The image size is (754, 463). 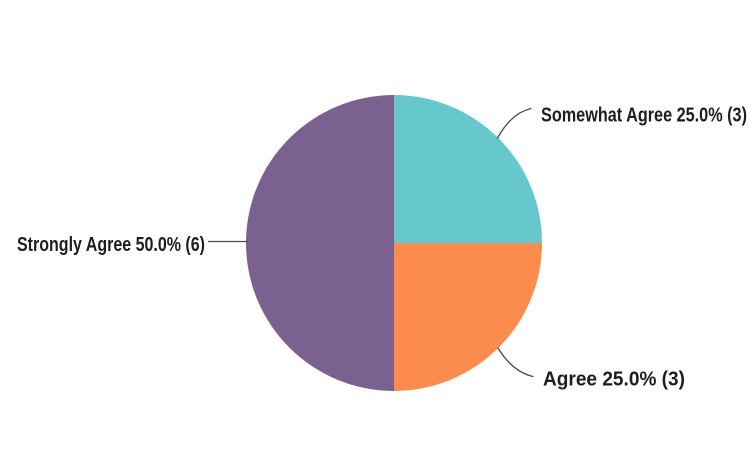 I want to click on pie-slice-agree, so click(x=468, y=317).